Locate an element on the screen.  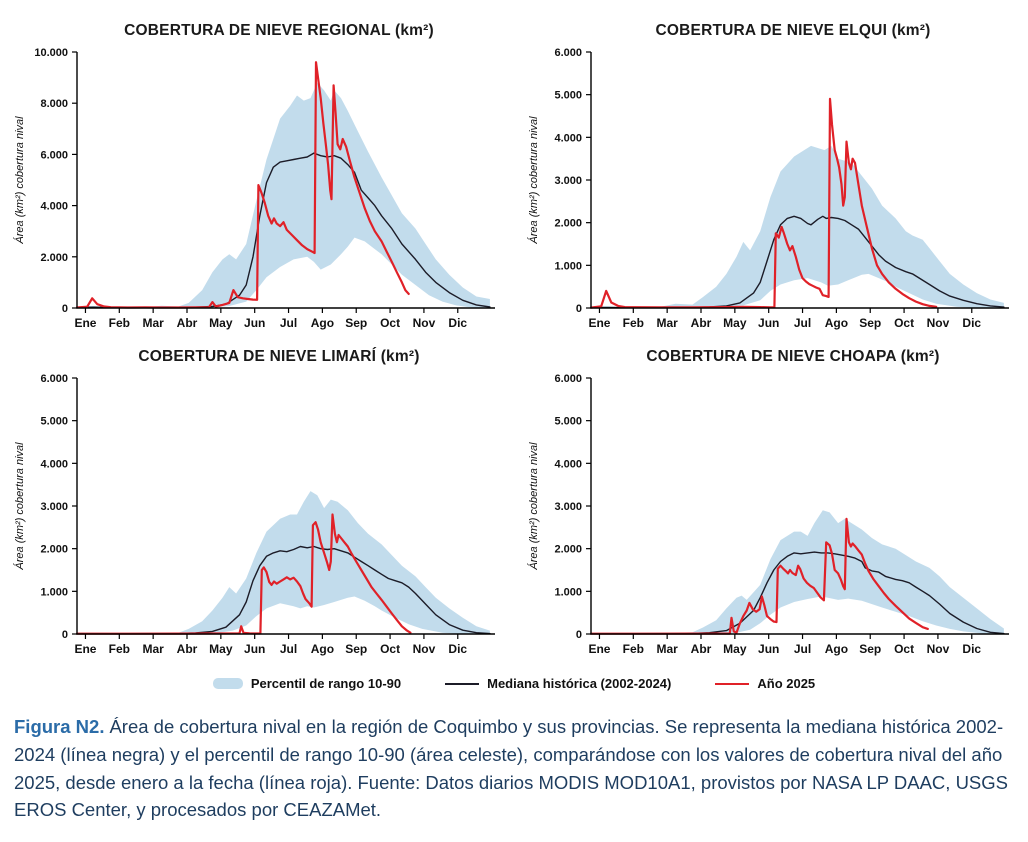
legend-label-percentile: Percentil de rango 10-90 is located at coordinates (326, 683).